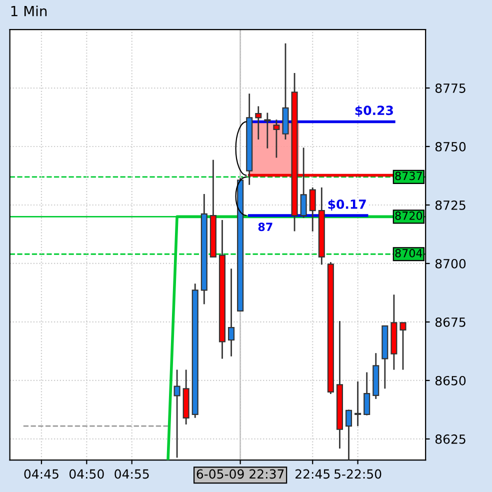 The height and width of the screenshot is (492, 492). What do you see at coordinates (408, 176) in the screenshot?
I see `ref-line-label: 8737` at bounding box center [408, 176].